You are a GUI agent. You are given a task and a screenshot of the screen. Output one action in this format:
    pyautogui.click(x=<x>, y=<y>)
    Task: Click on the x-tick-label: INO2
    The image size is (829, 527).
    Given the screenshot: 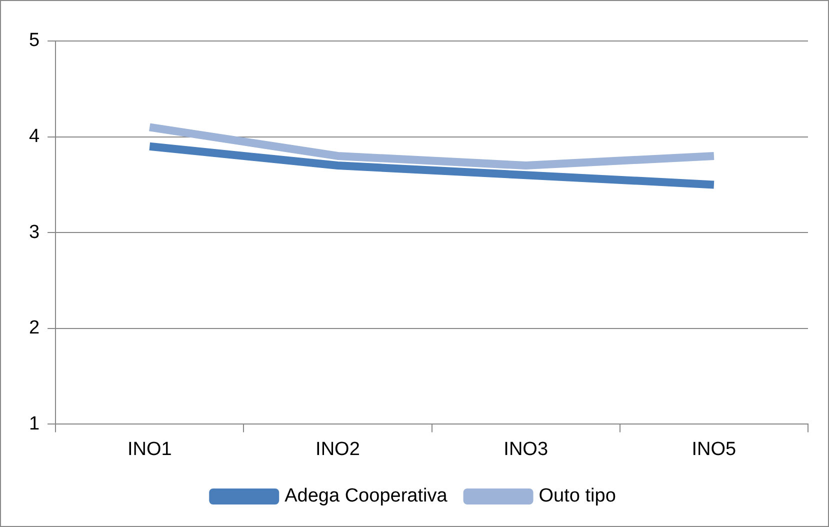 What is the action you would take?
    pyautogui.click(x=338, y=449)
    